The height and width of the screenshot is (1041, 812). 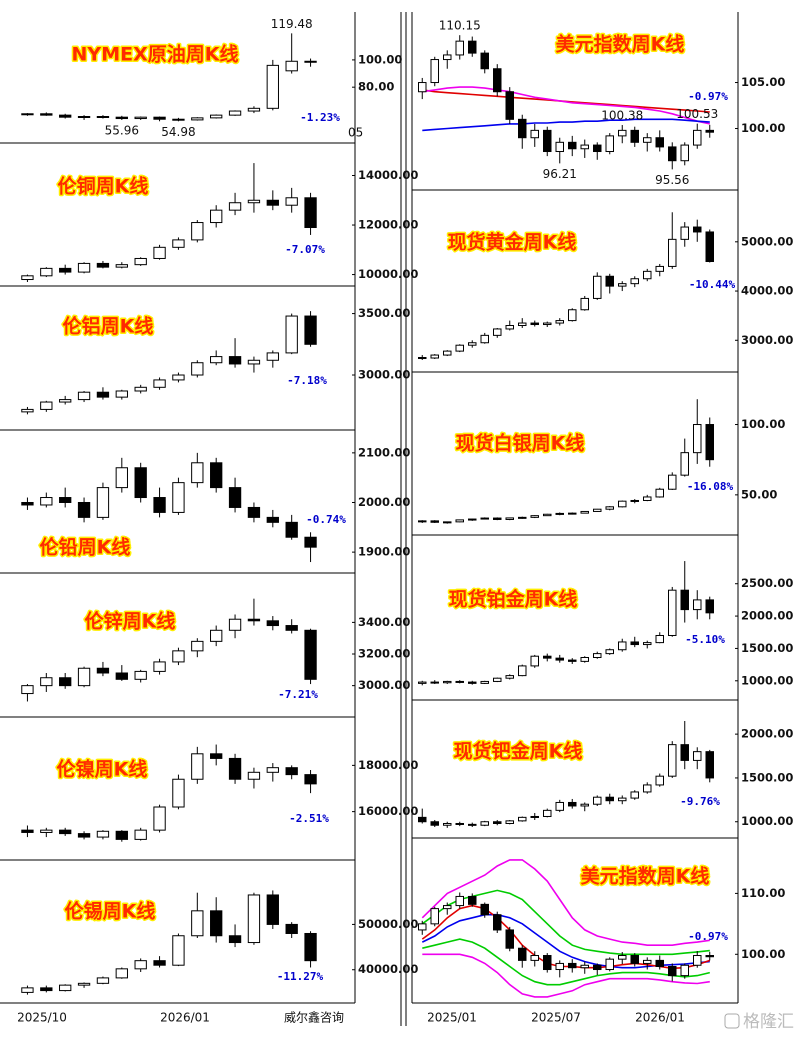 What do you see at coordinates (388, 765) in the screenshot?
I see `y-tick-label: 18000.00` at bounding box center [388, 765].